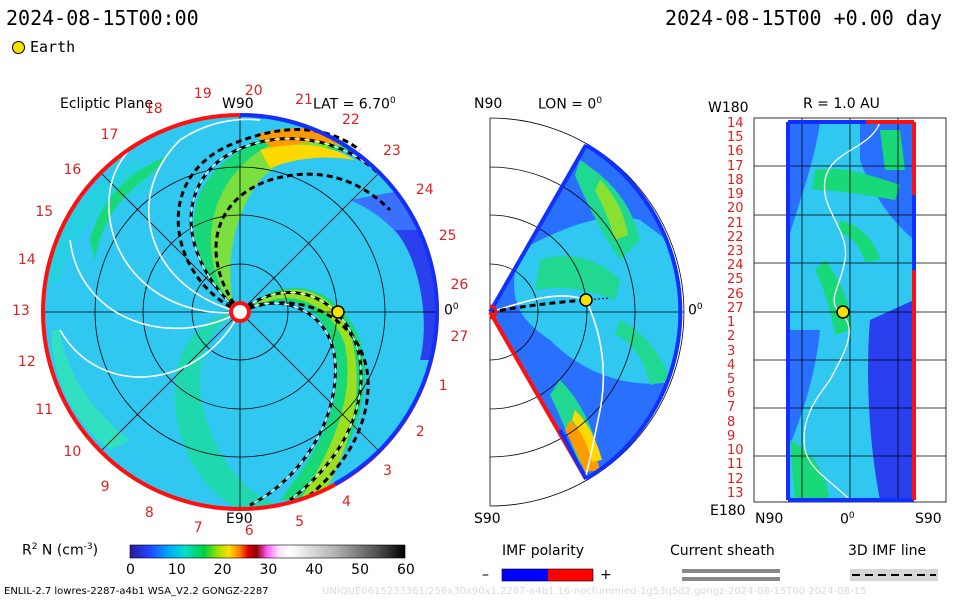 The width and height of the screenshot is (960, 600). I want to click on colorbar-tick: 0, so click(130, 570).